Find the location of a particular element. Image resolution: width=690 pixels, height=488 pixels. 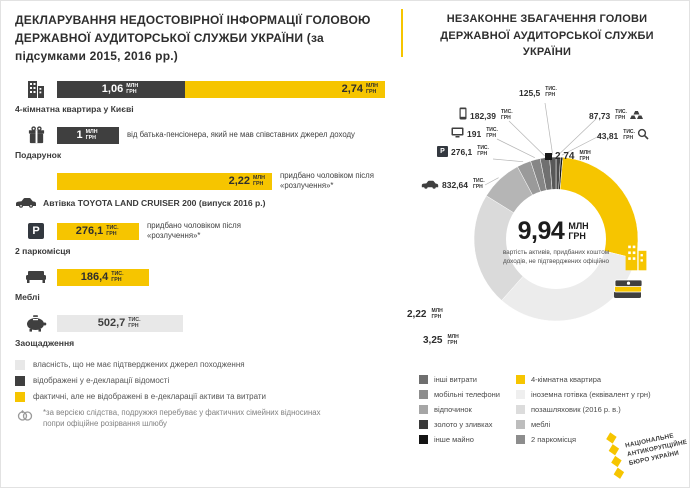

bar-value: 2,74 is located at coordinates (352, 89).